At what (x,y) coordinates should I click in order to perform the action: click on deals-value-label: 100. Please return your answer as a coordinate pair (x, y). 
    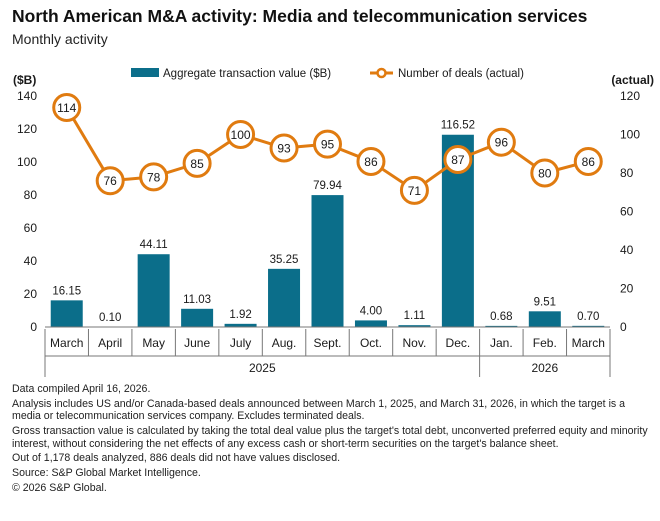
    Looking at the image, I should click on (241, 135).